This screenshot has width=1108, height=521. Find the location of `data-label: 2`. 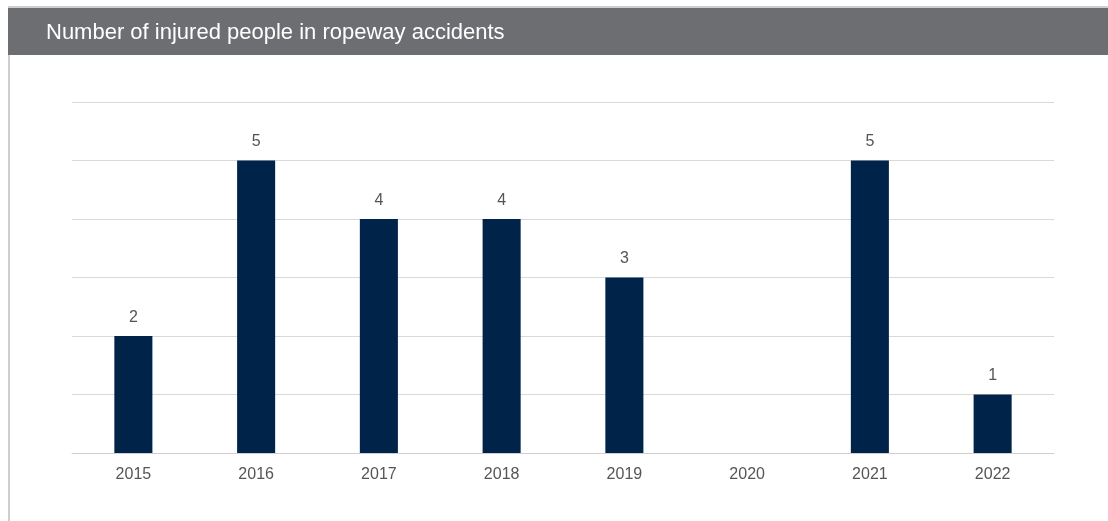

data-label: 2 is located at coordinates (133, 316).